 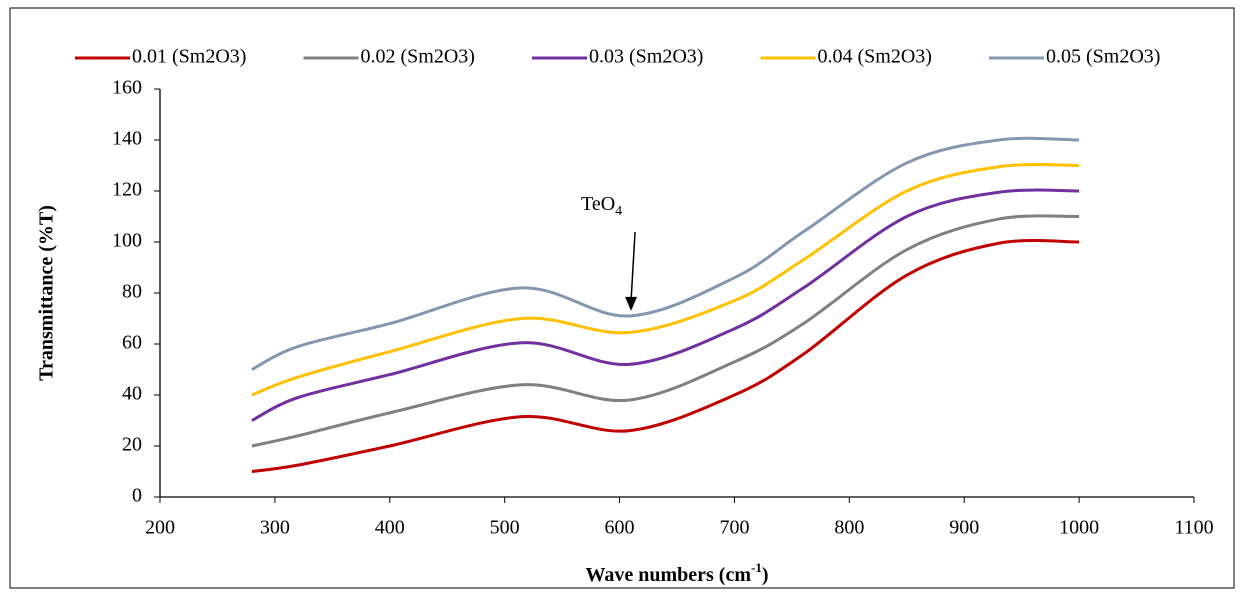 I want to click on x-tick-label: 500, so click(x=505, y=528).